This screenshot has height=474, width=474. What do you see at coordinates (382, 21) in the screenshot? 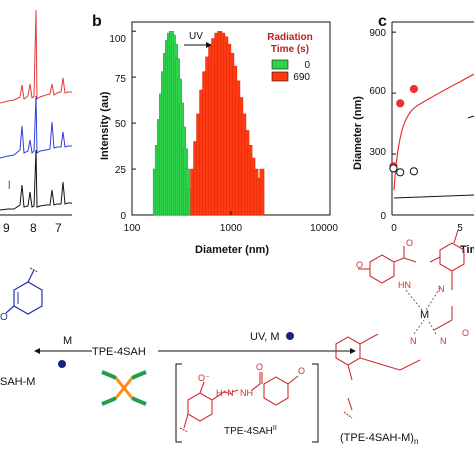
I see `panel-c-letter: c` at bounding box center [382, 21].